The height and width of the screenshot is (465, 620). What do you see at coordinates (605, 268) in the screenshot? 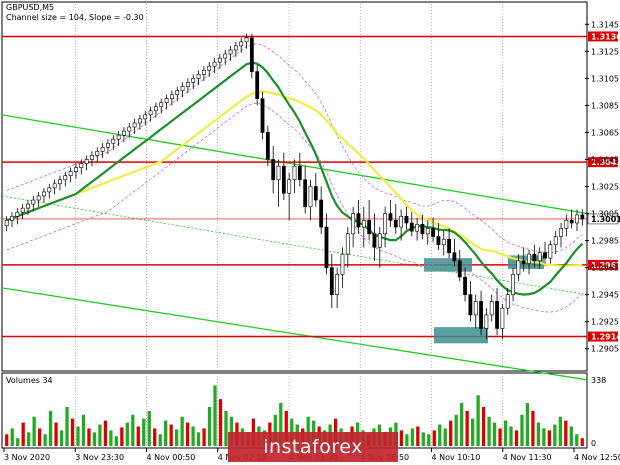
I see `price-tick-label: 1.2965` at bounding box center [605, 268].